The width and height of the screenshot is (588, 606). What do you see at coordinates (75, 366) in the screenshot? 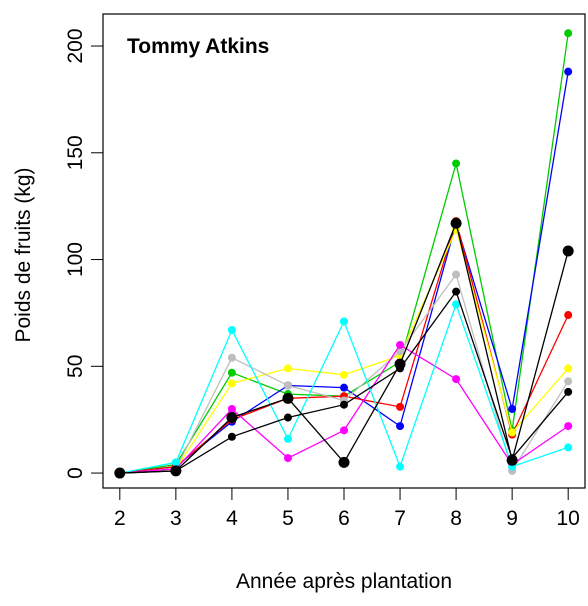
I see `y-tick-label: 50` at bounding box center [75, 366].